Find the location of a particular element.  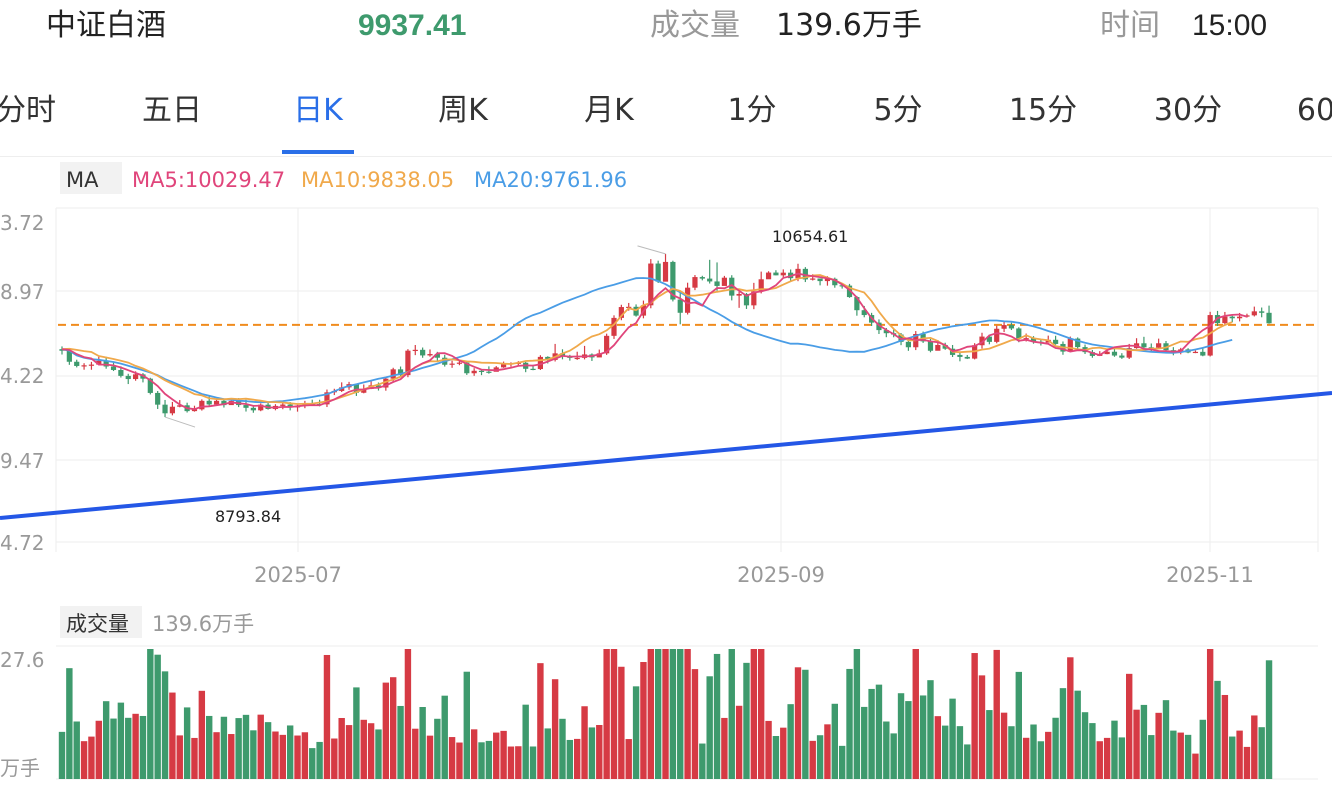

ma-legend-bg is located at coordinates (91, 178).